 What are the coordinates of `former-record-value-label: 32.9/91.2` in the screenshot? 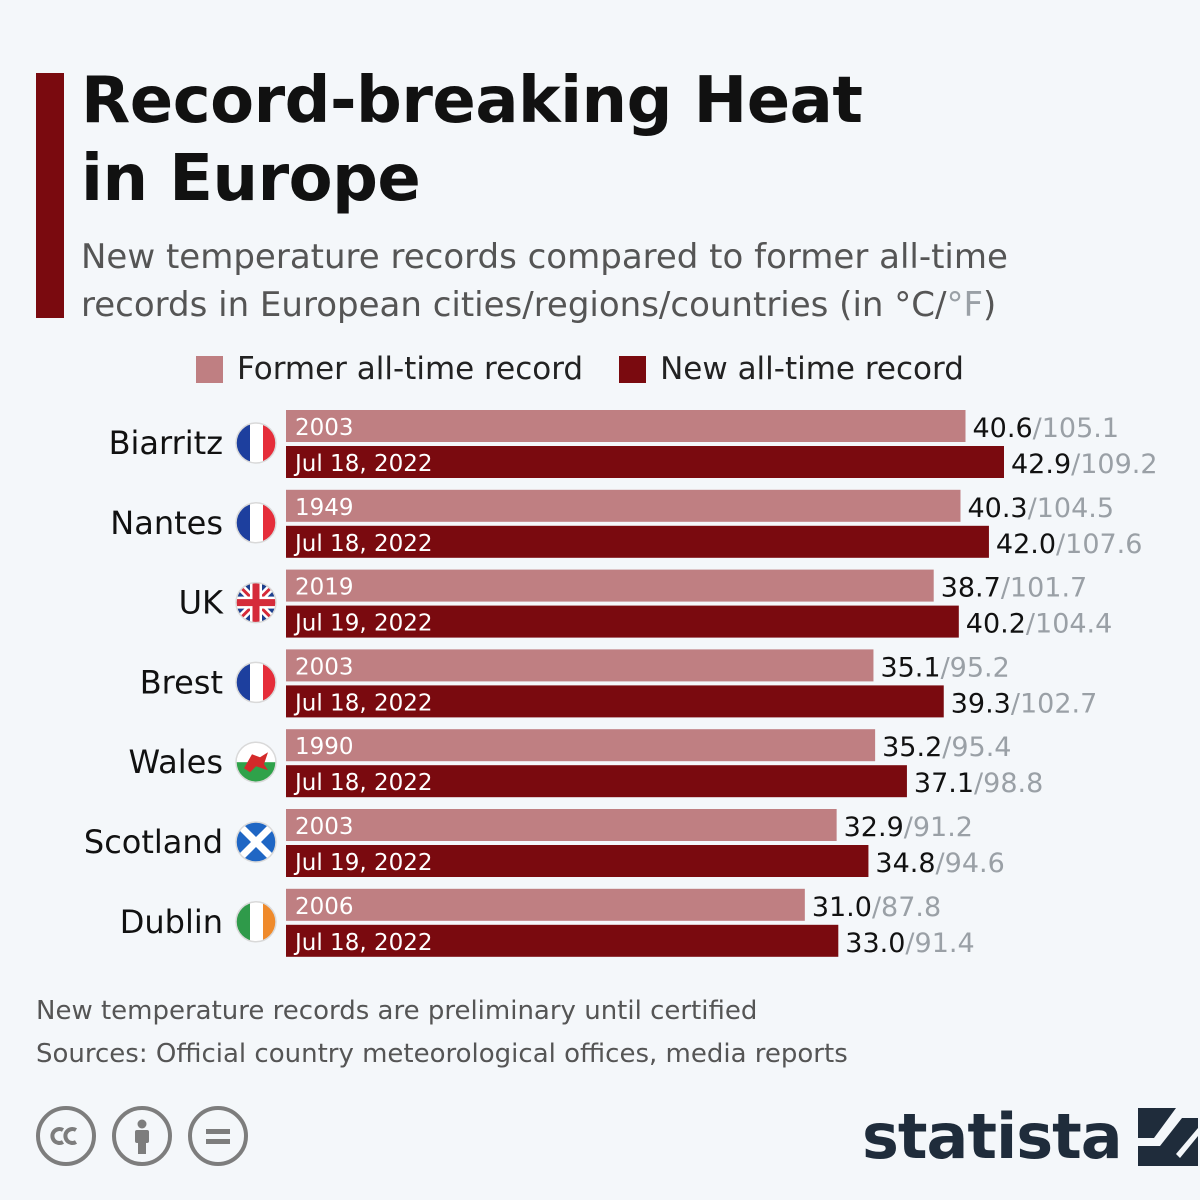 It's located at (908, 827).